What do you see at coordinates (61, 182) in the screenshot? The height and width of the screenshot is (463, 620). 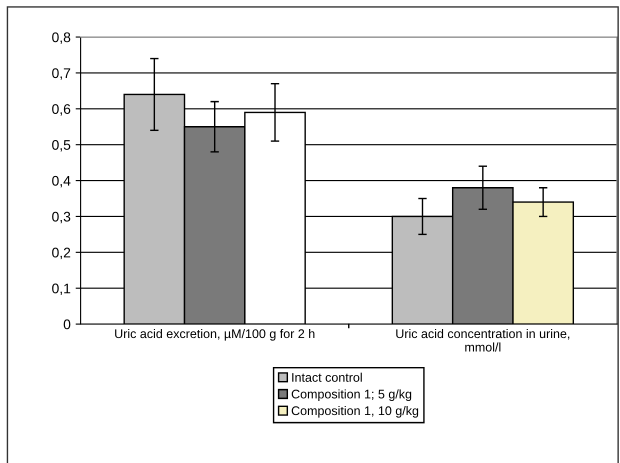 I see `y-tick-label: 0,4` at bounding box center [61, 182].